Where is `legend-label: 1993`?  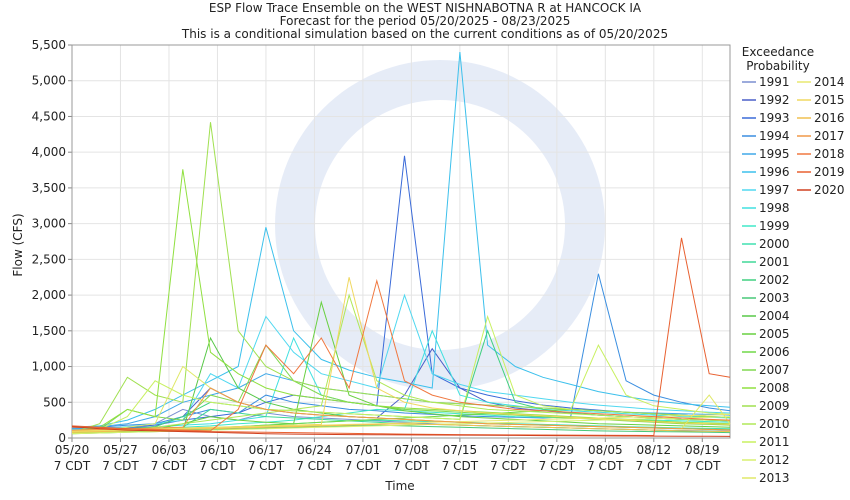
legend-label: 1993 is located at coordinates (774, 118).